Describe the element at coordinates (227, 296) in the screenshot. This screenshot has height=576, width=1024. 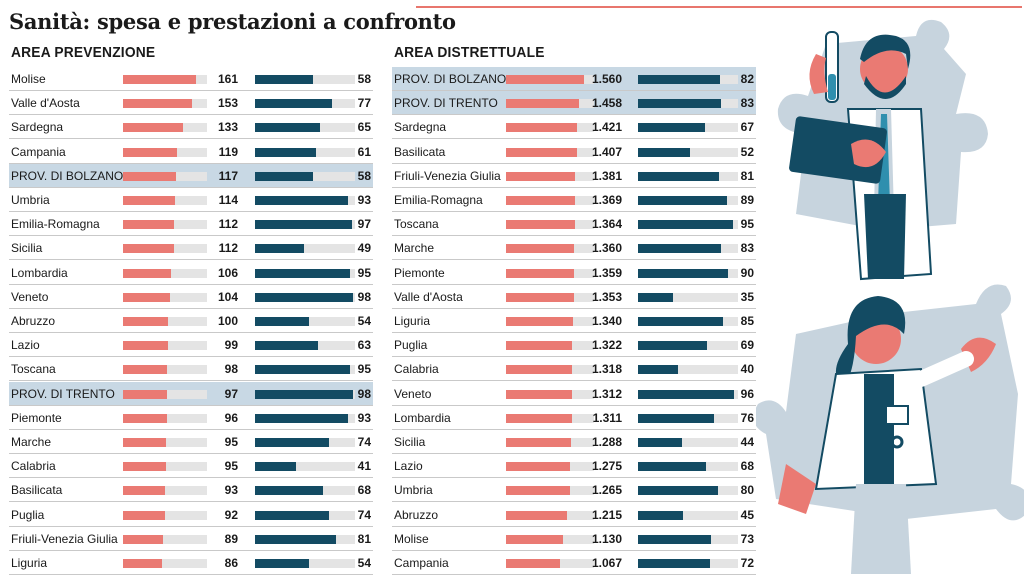
I see `spesa-value: 104` at that location.